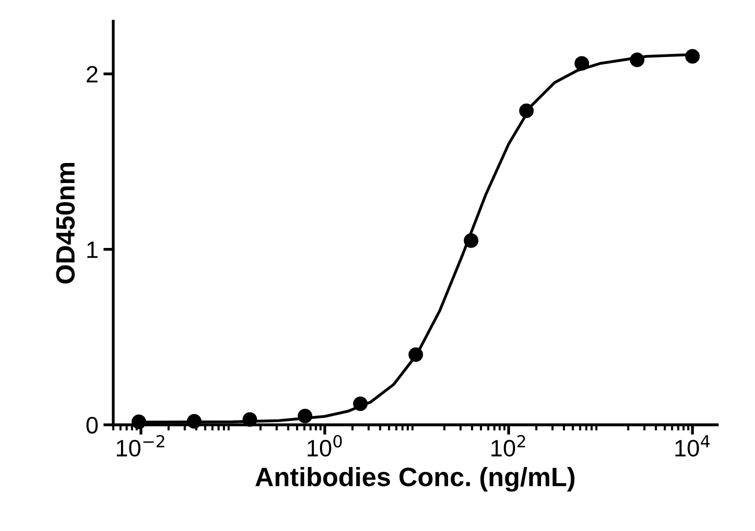 This screenshot has width=755, height=531. I want to click on x-tick-label: 10$^{2}$, so click(509, 446).